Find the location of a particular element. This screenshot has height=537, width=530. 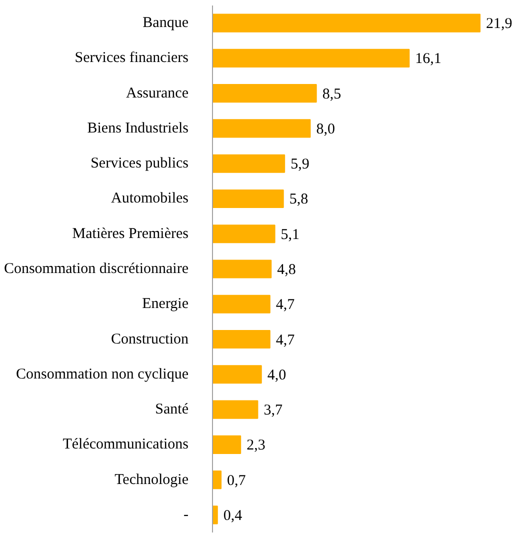

y-tick-label: Energie is located at coordinates (165, 304).